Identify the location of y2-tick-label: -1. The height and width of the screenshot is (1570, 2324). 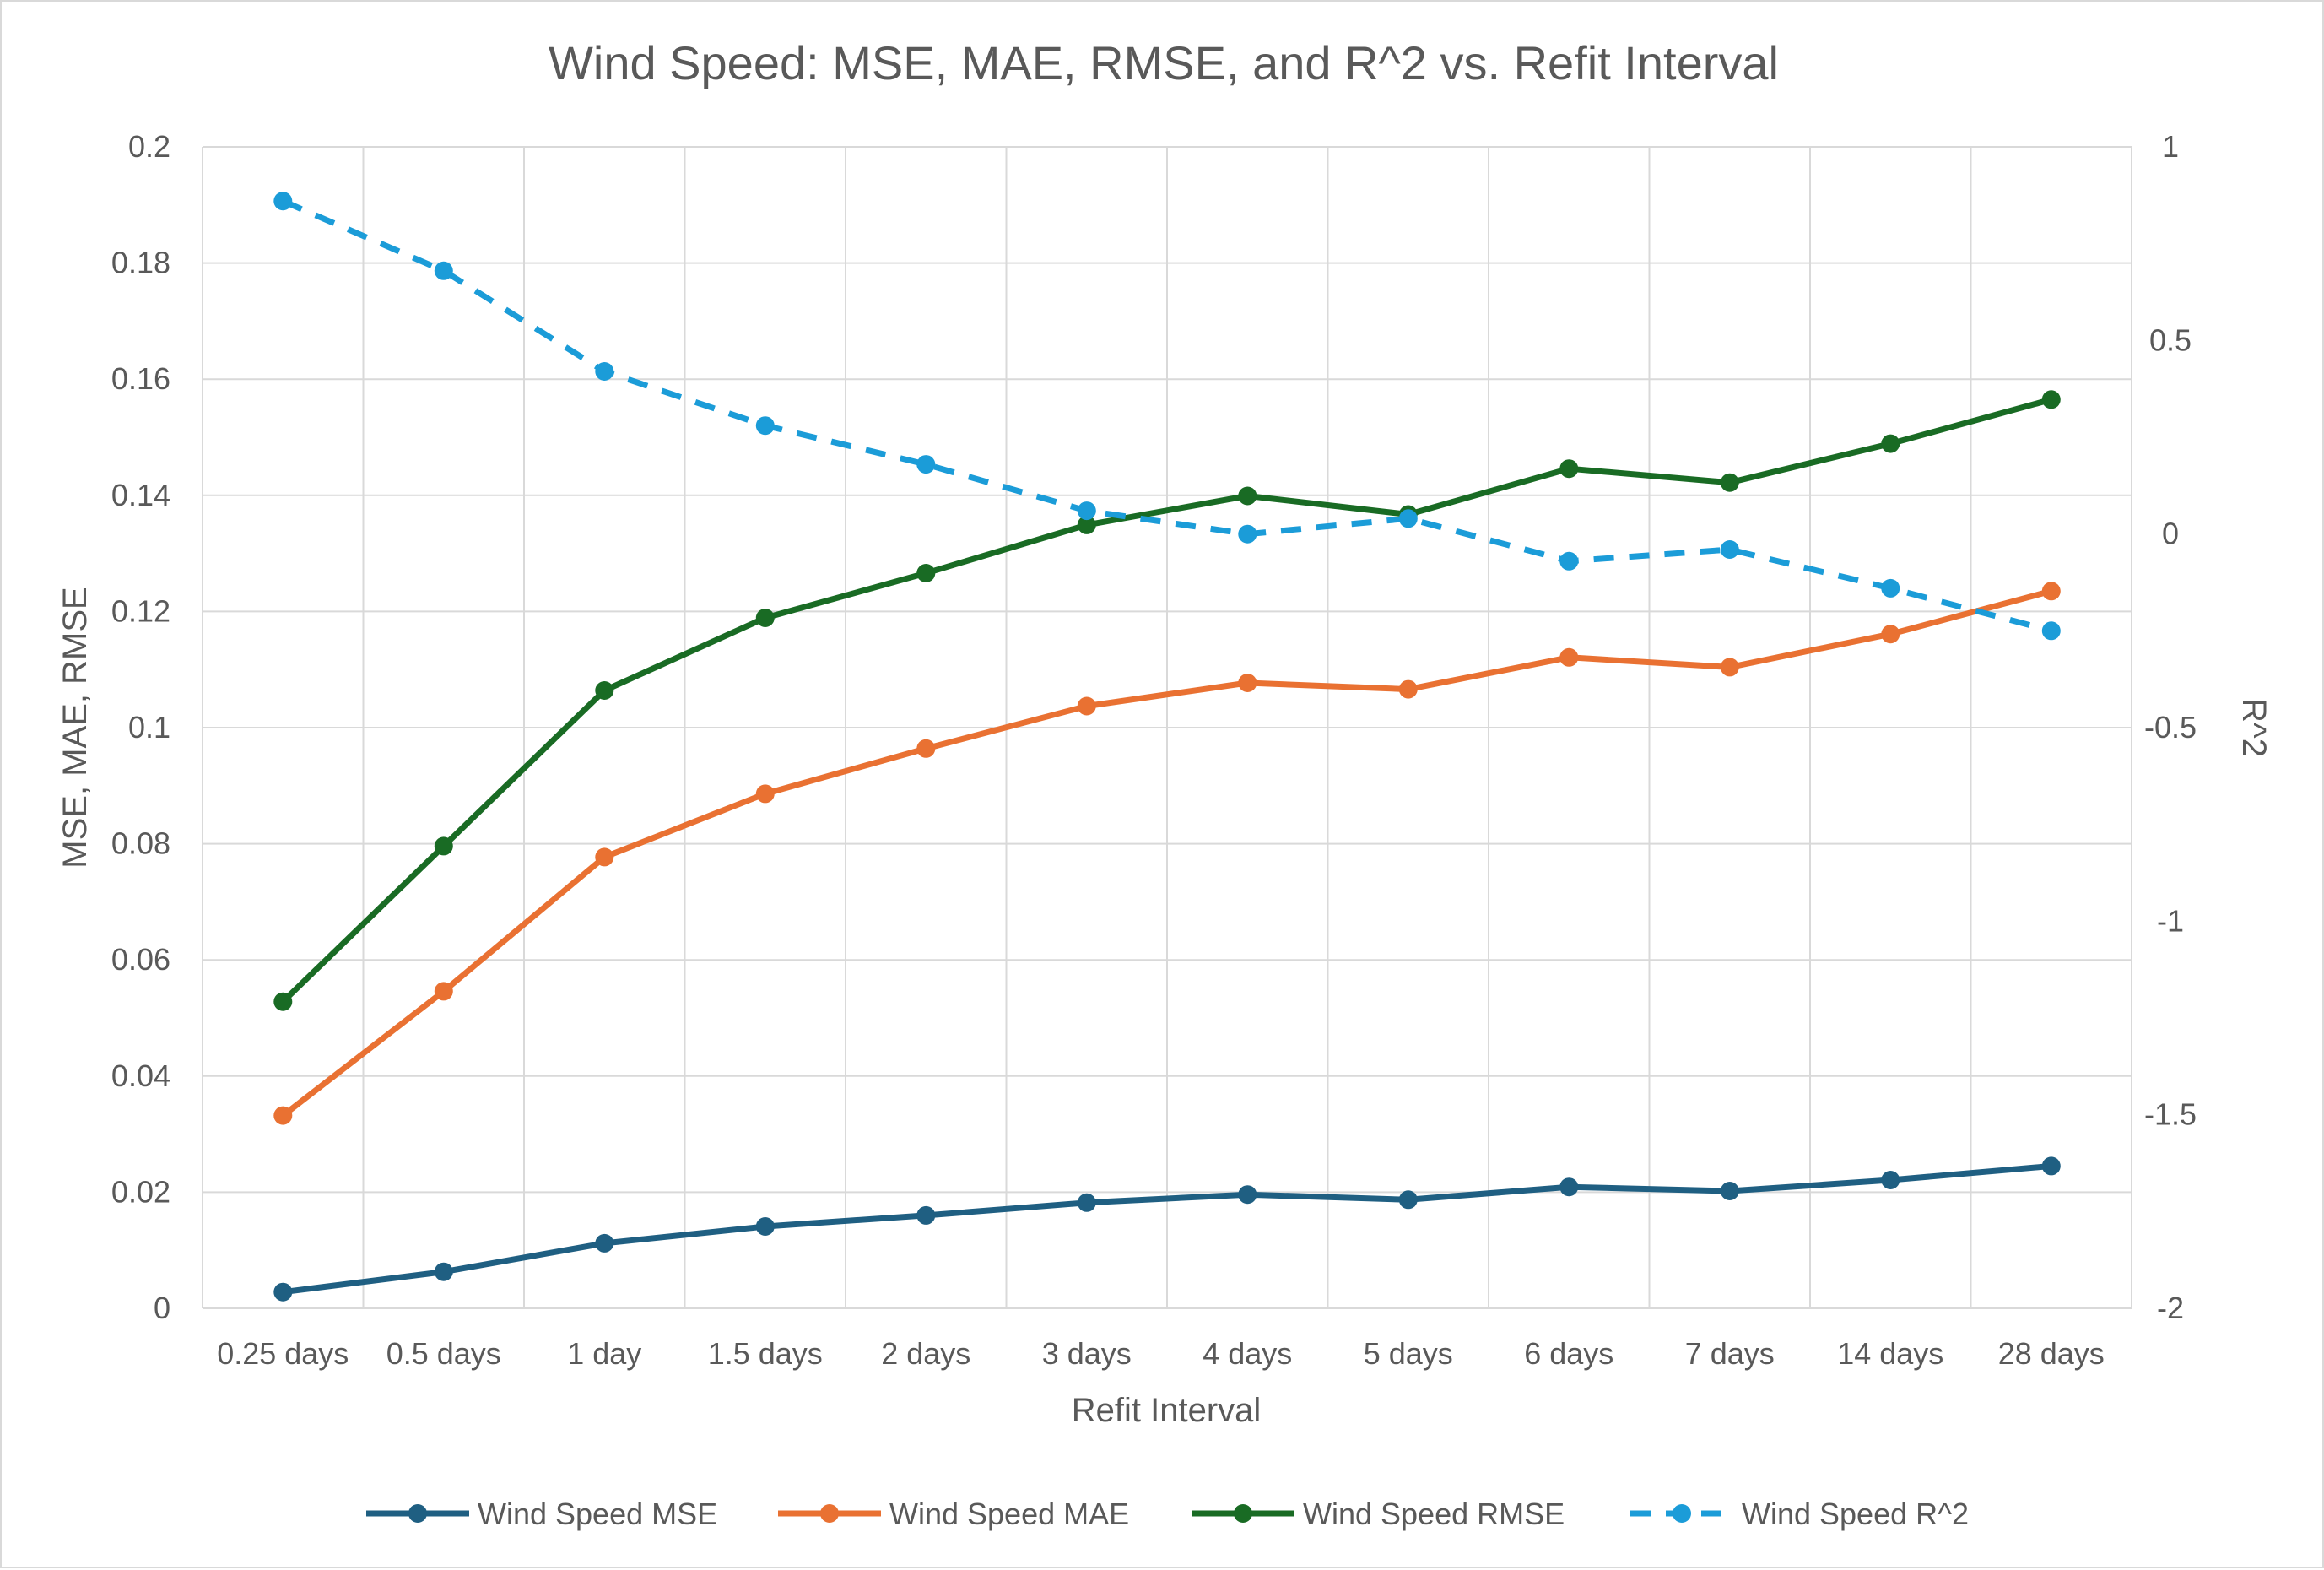
(2170, 920).